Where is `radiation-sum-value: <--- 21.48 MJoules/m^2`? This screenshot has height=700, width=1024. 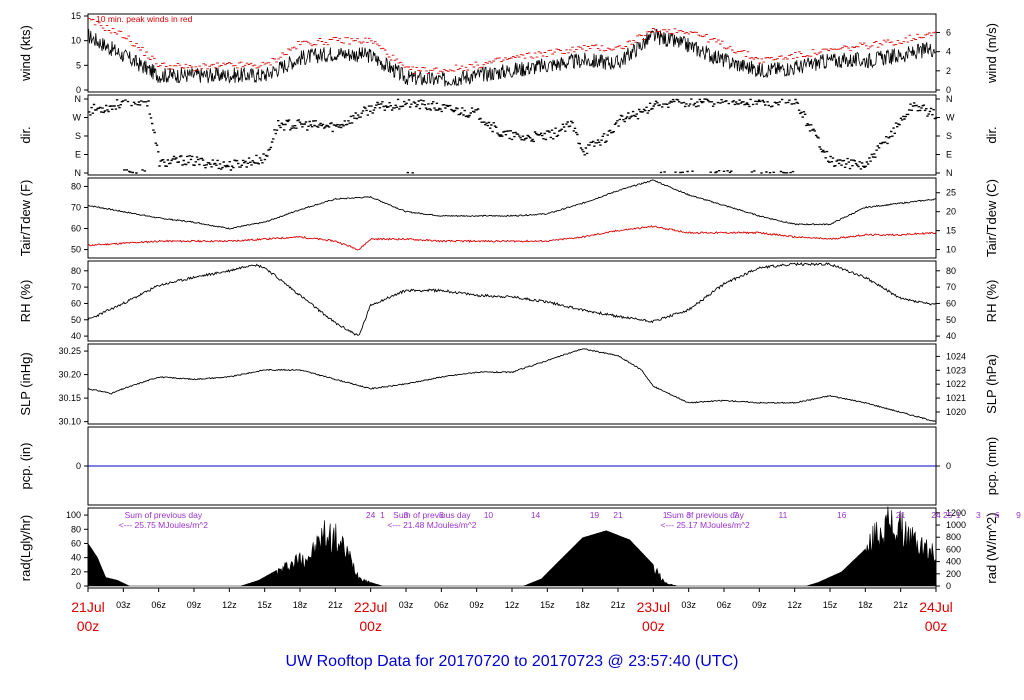 radiation-sum-value: <--- 21.48 MJoules/m^2 is located at coordinates (432, 525).